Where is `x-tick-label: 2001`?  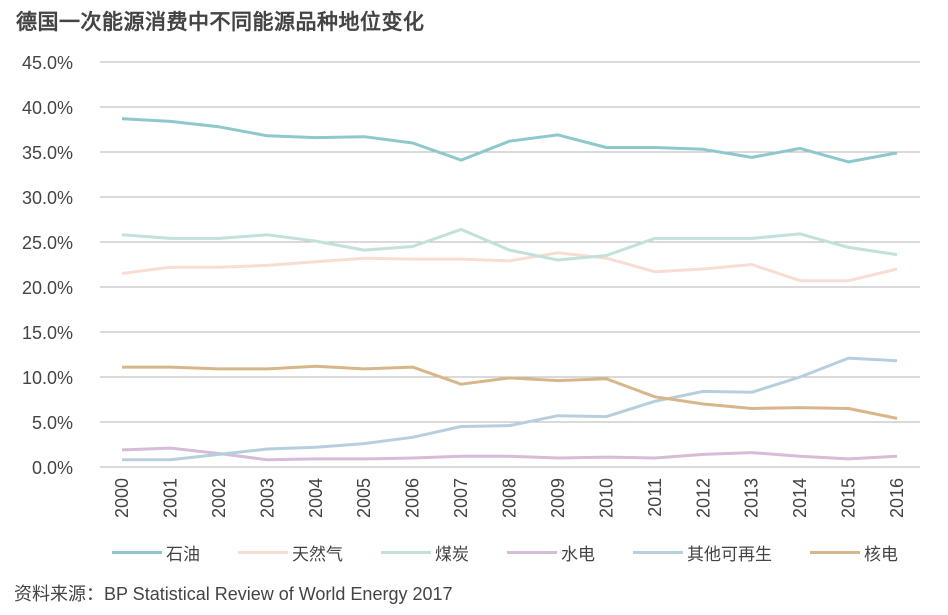
x-tick-label: 2001 is located at coordinates (170, 498).